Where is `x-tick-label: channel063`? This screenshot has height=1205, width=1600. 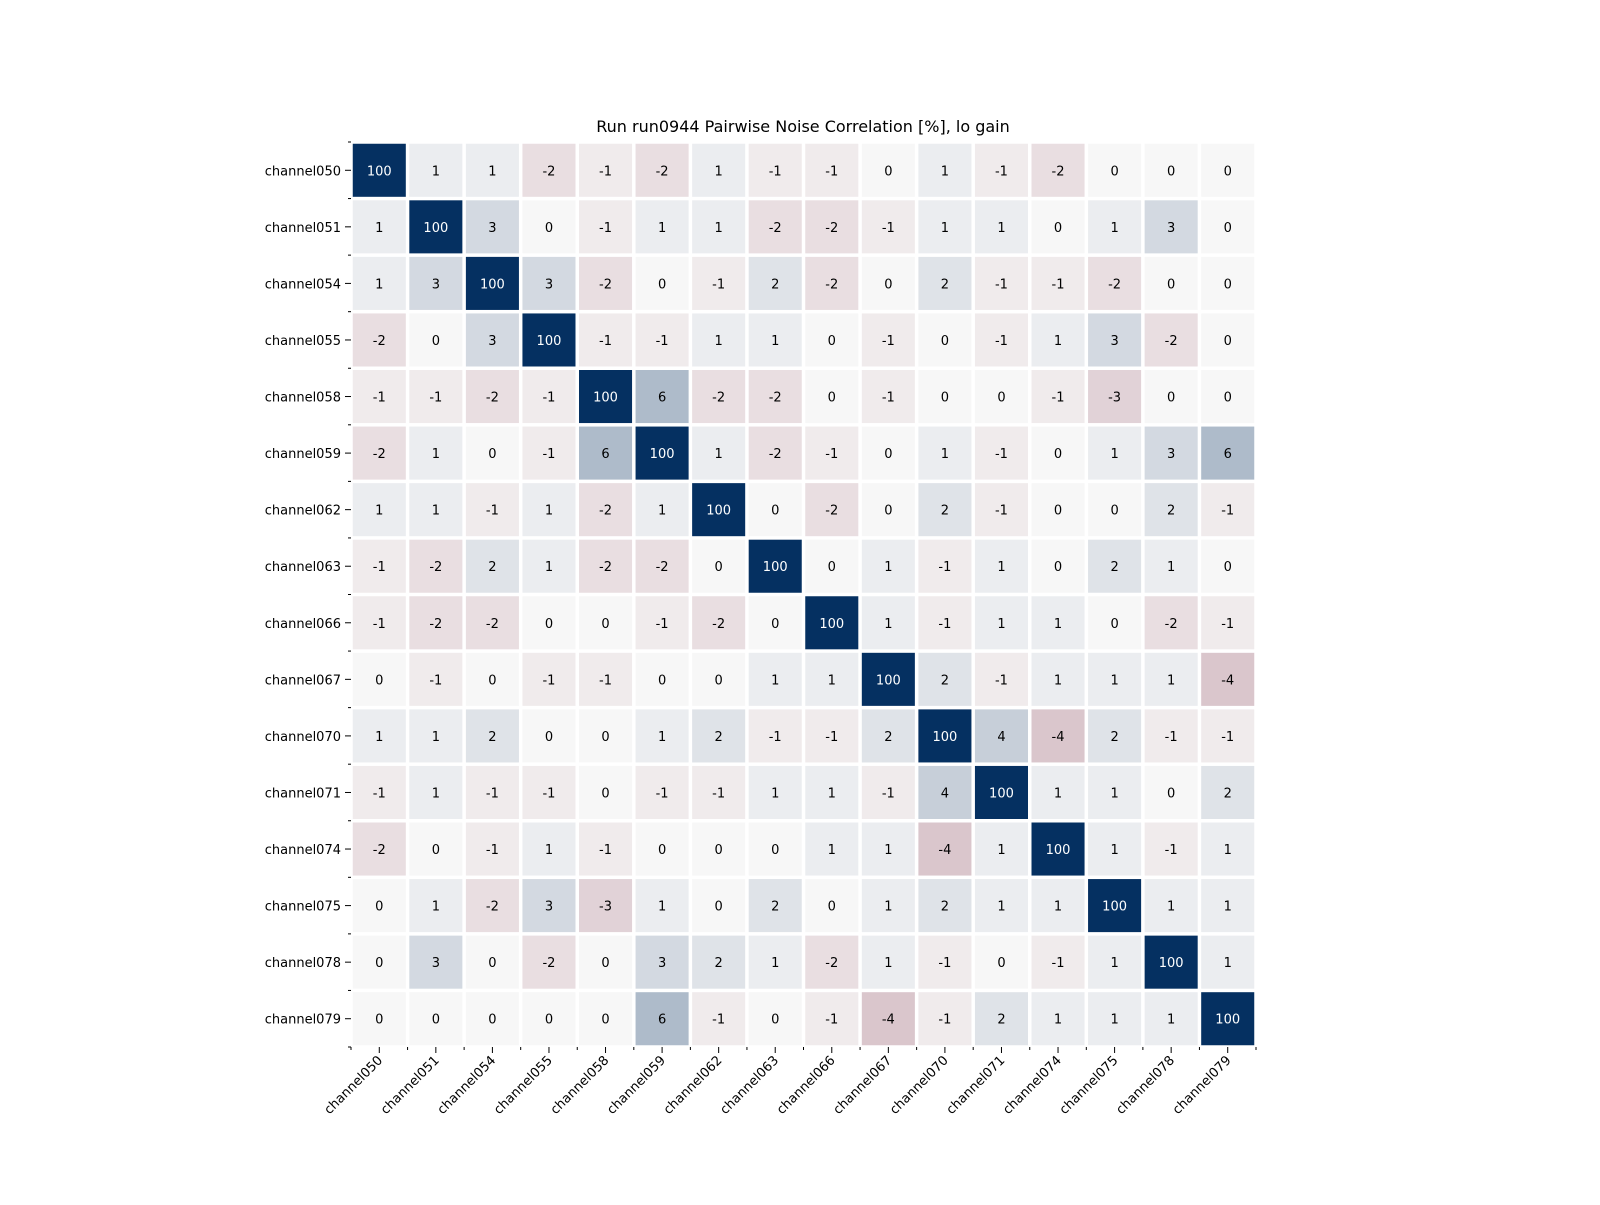 x-tick-label: channel063 is located at coordinates (750, 1085).